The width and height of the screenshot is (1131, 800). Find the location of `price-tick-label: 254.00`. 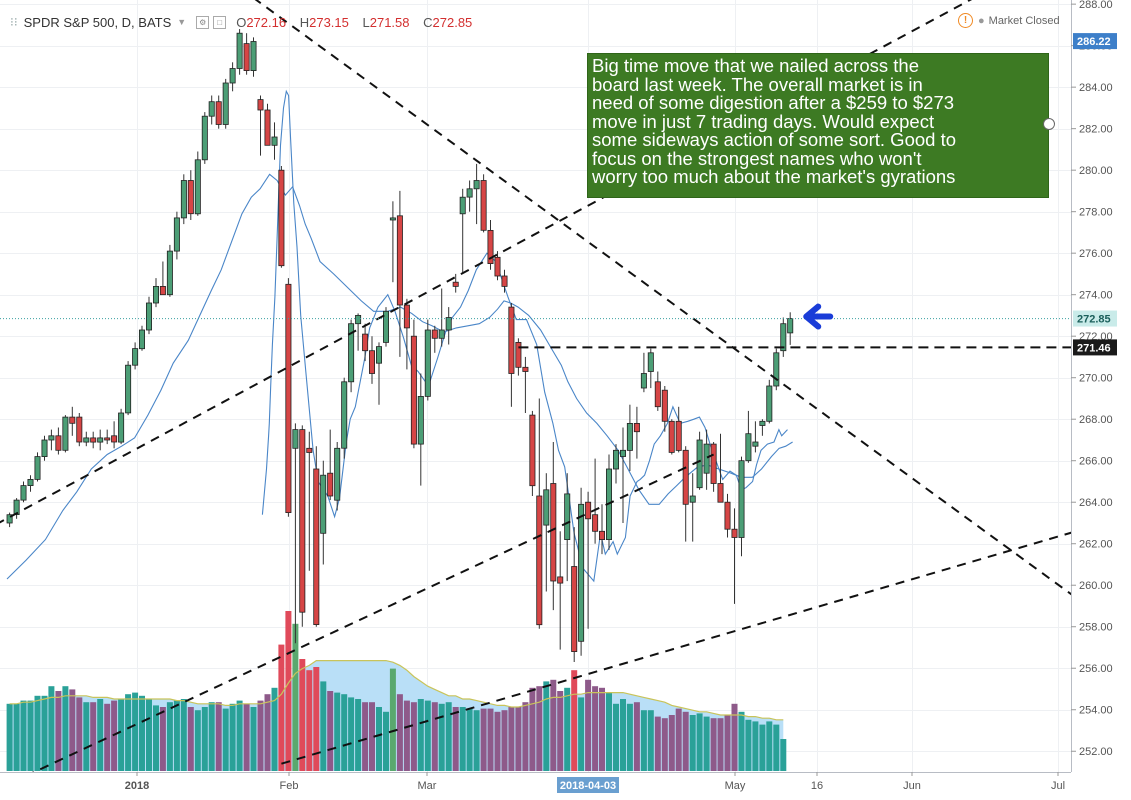

price-tick-label: 254.00 is located at coordinates (1096, 711).